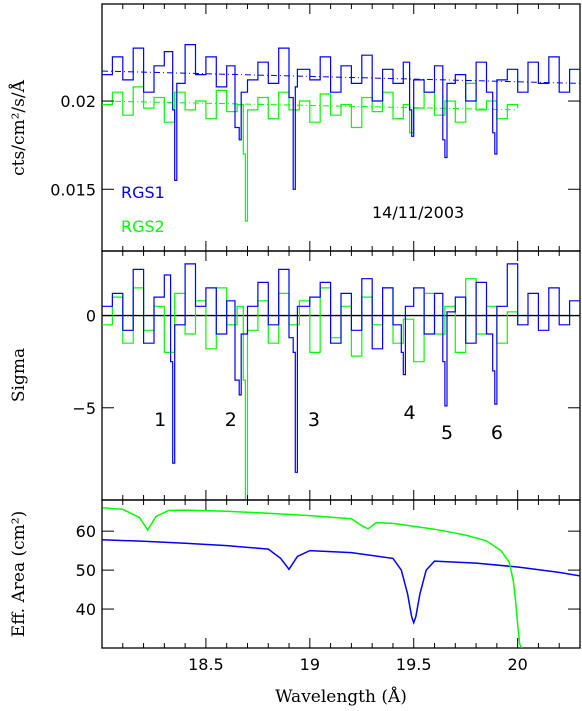  Describe the element at coordinates (86, 570) in the screenshot. I see `y-tick-label: 50` at that location.